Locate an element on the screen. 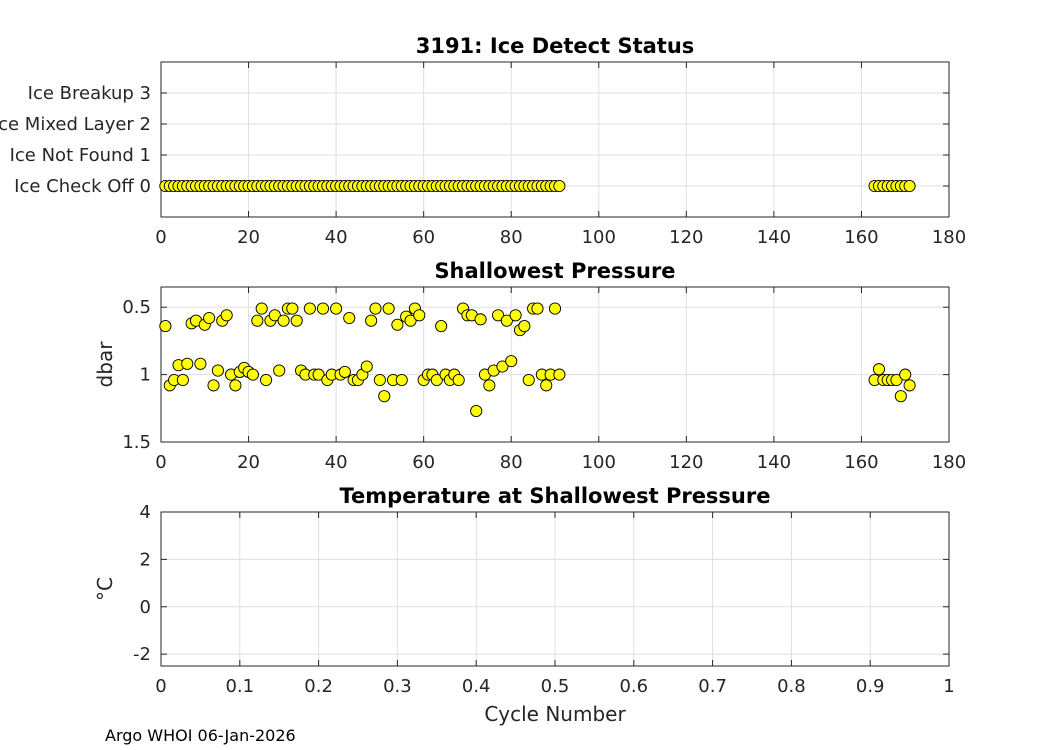 This screenshot has height=750, width=1050. y-axis-label: °C is located at coordinates (105, 589).